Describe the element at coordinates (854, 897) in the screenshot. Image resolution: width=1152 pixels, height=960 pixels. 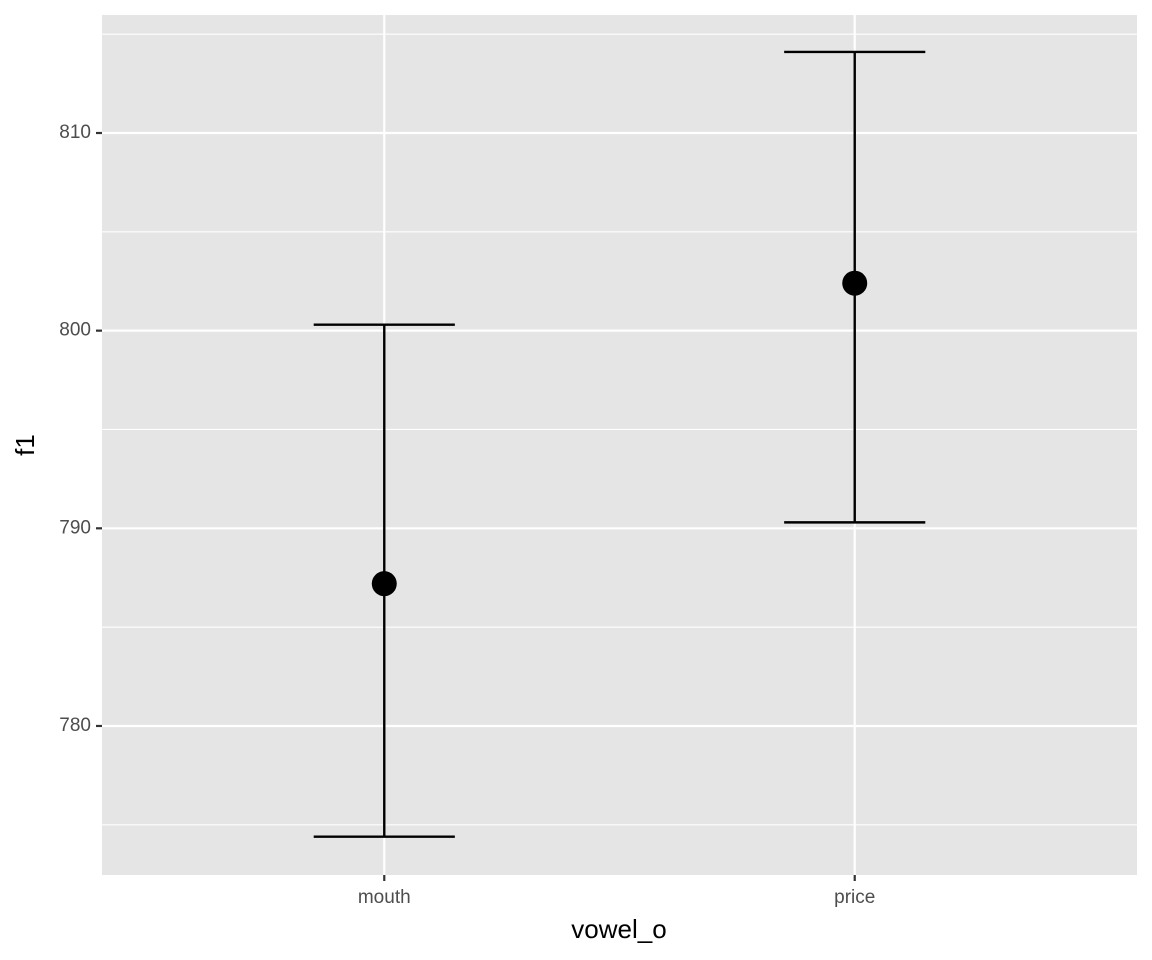
I see `x-tick-label: price` at that location.